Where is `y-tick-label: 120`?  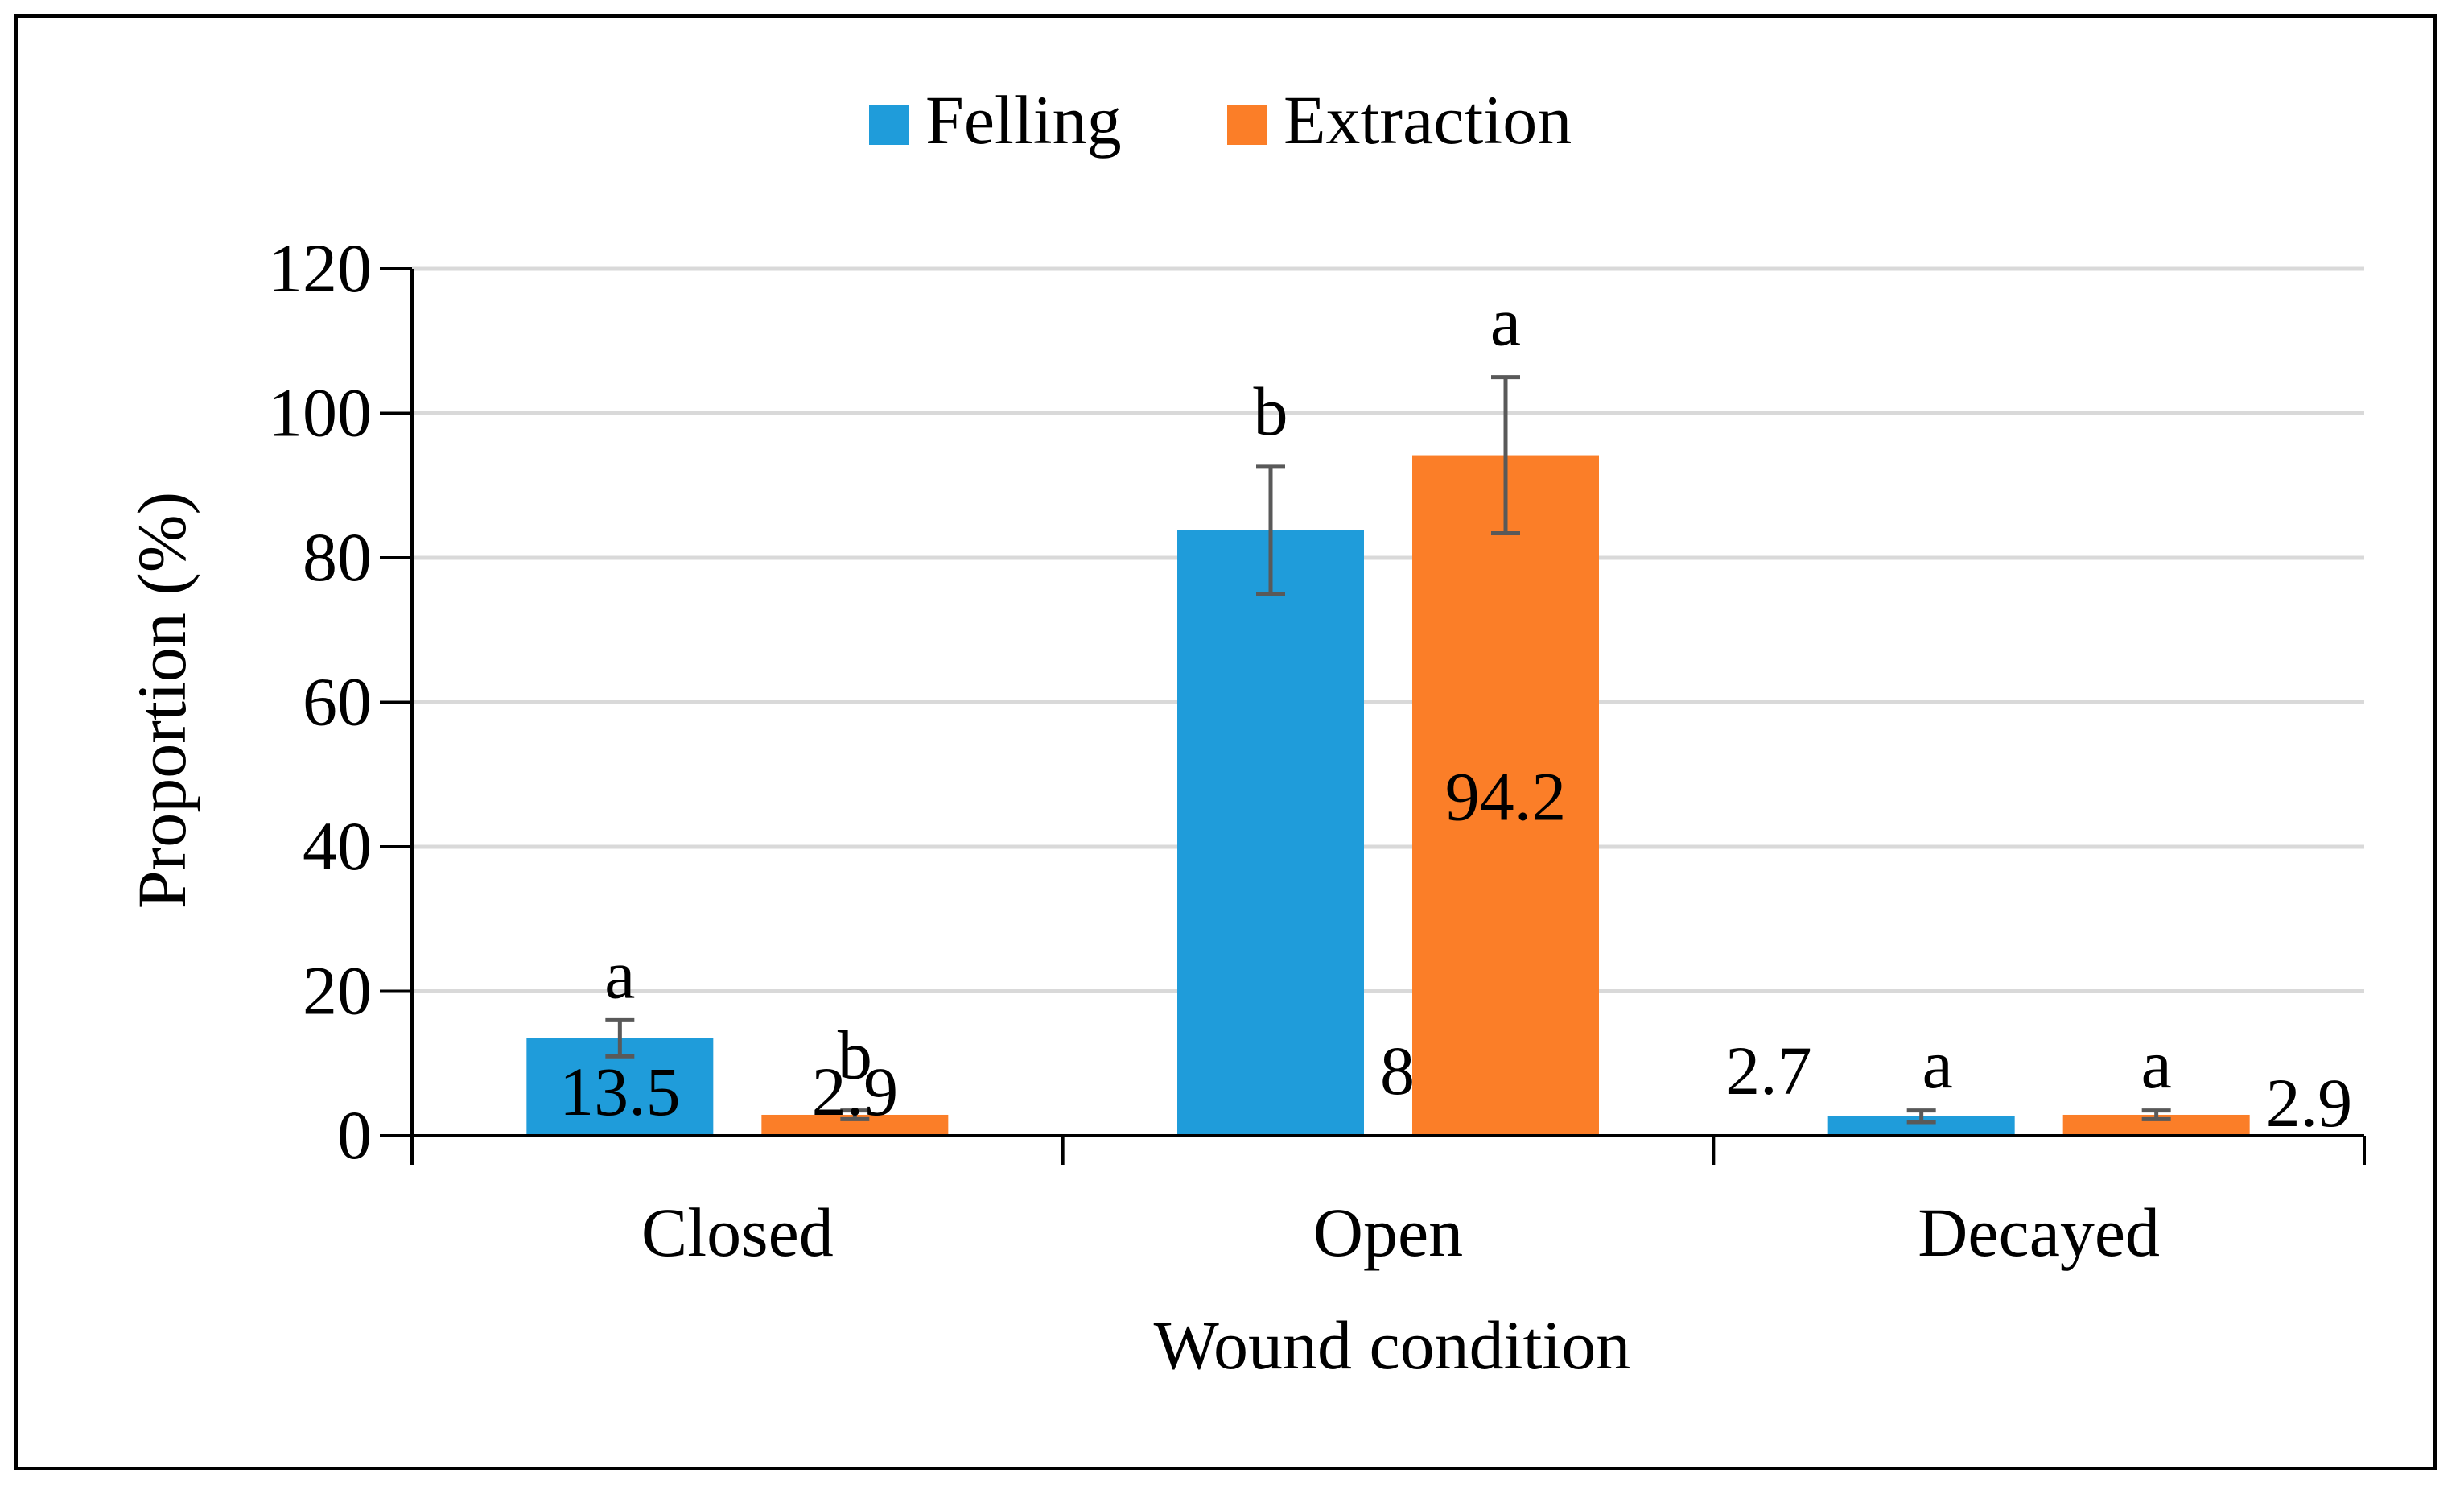 y-tick-label: 120 is located at coordinates (320, 268).